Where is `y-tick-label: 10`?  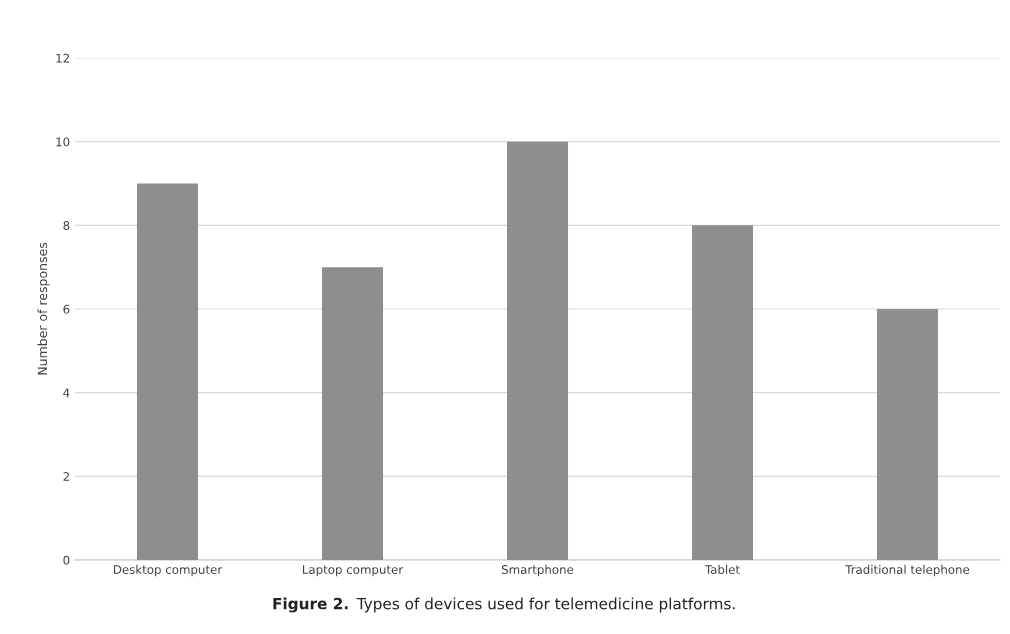 y-tick-label: 10 is located at coordinates (63, 142).